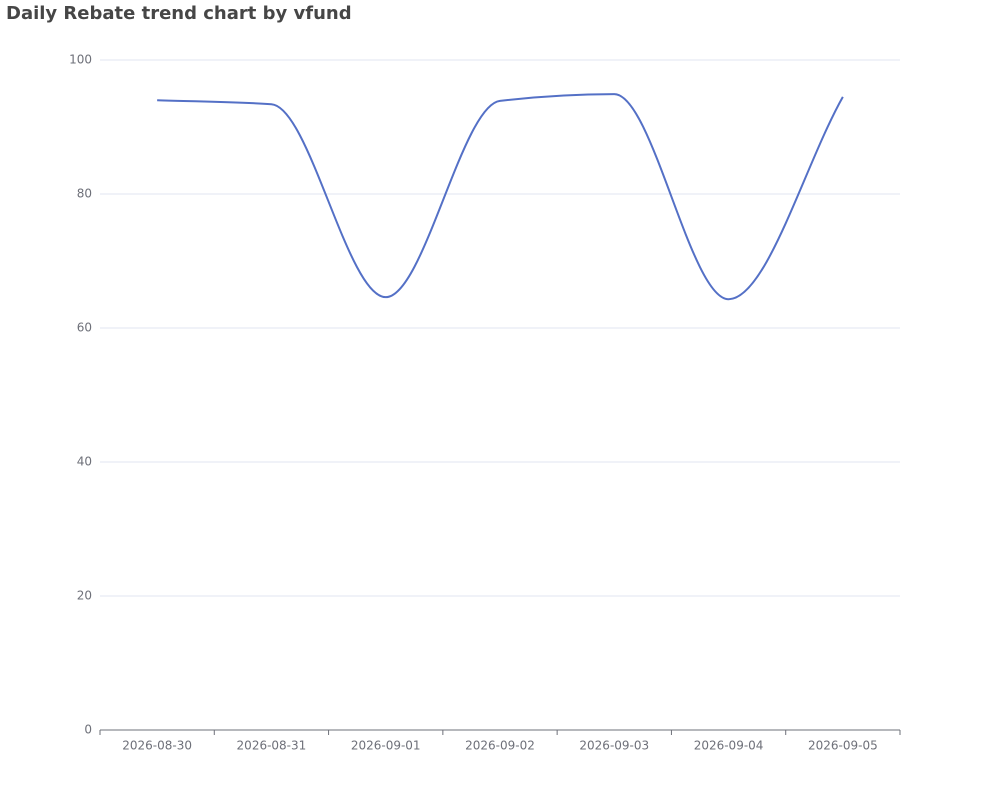 This screenshot has width=1000, height=800. I want to click on y-tick-label: 100, so click(80, 60).